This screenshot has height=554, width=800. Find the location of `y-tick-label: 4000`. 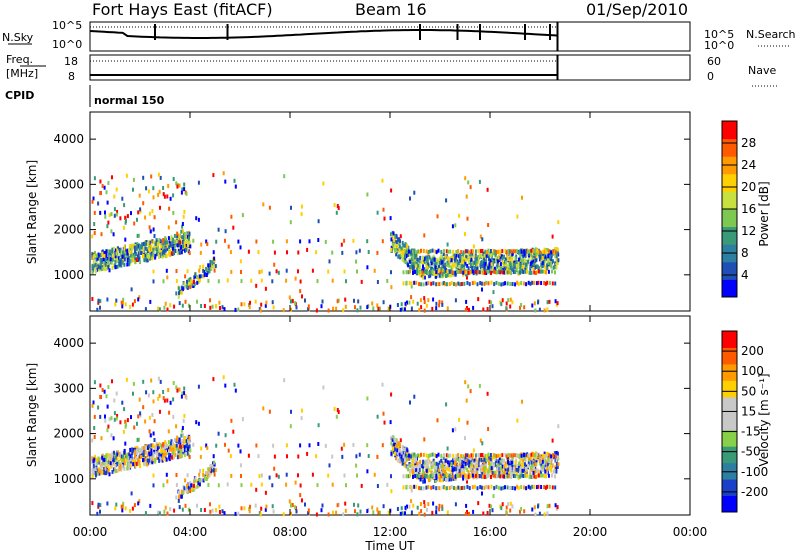

y-tick-label: 4000 is located at coordinates (68, 343).